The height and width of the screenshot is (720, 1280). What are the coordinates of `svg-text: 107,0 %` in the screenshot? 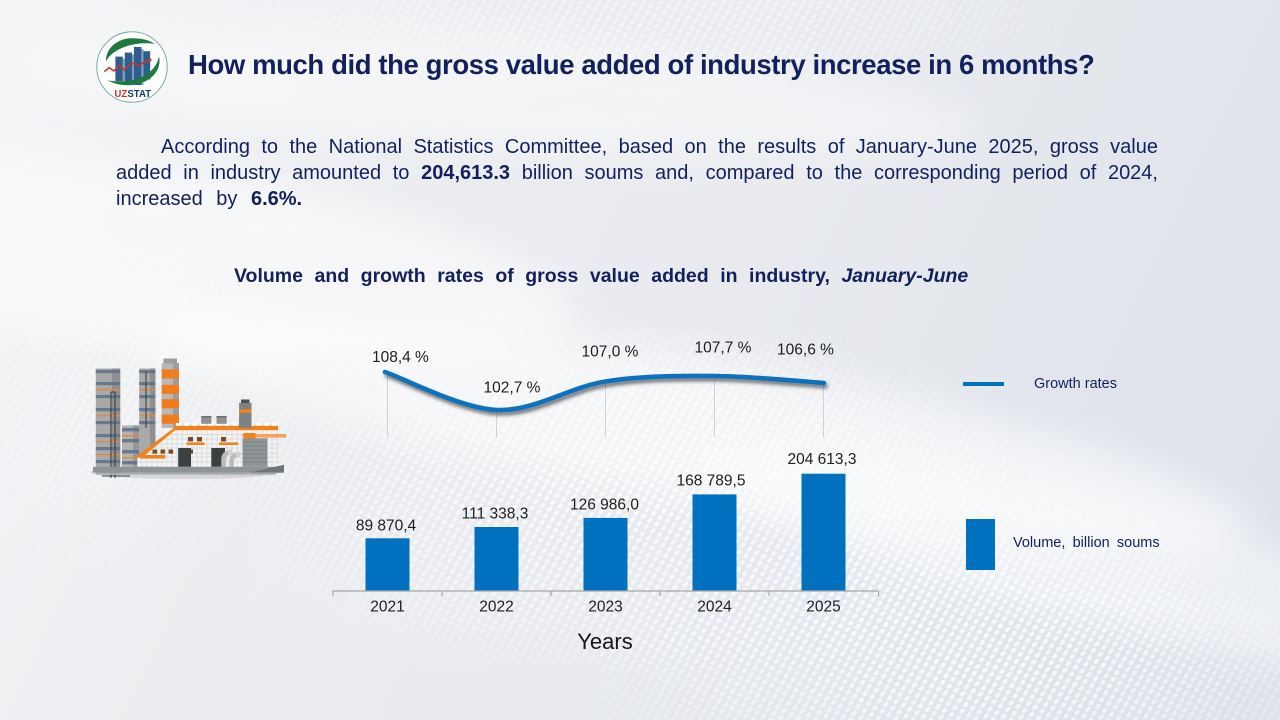 It's located at (610, 352).